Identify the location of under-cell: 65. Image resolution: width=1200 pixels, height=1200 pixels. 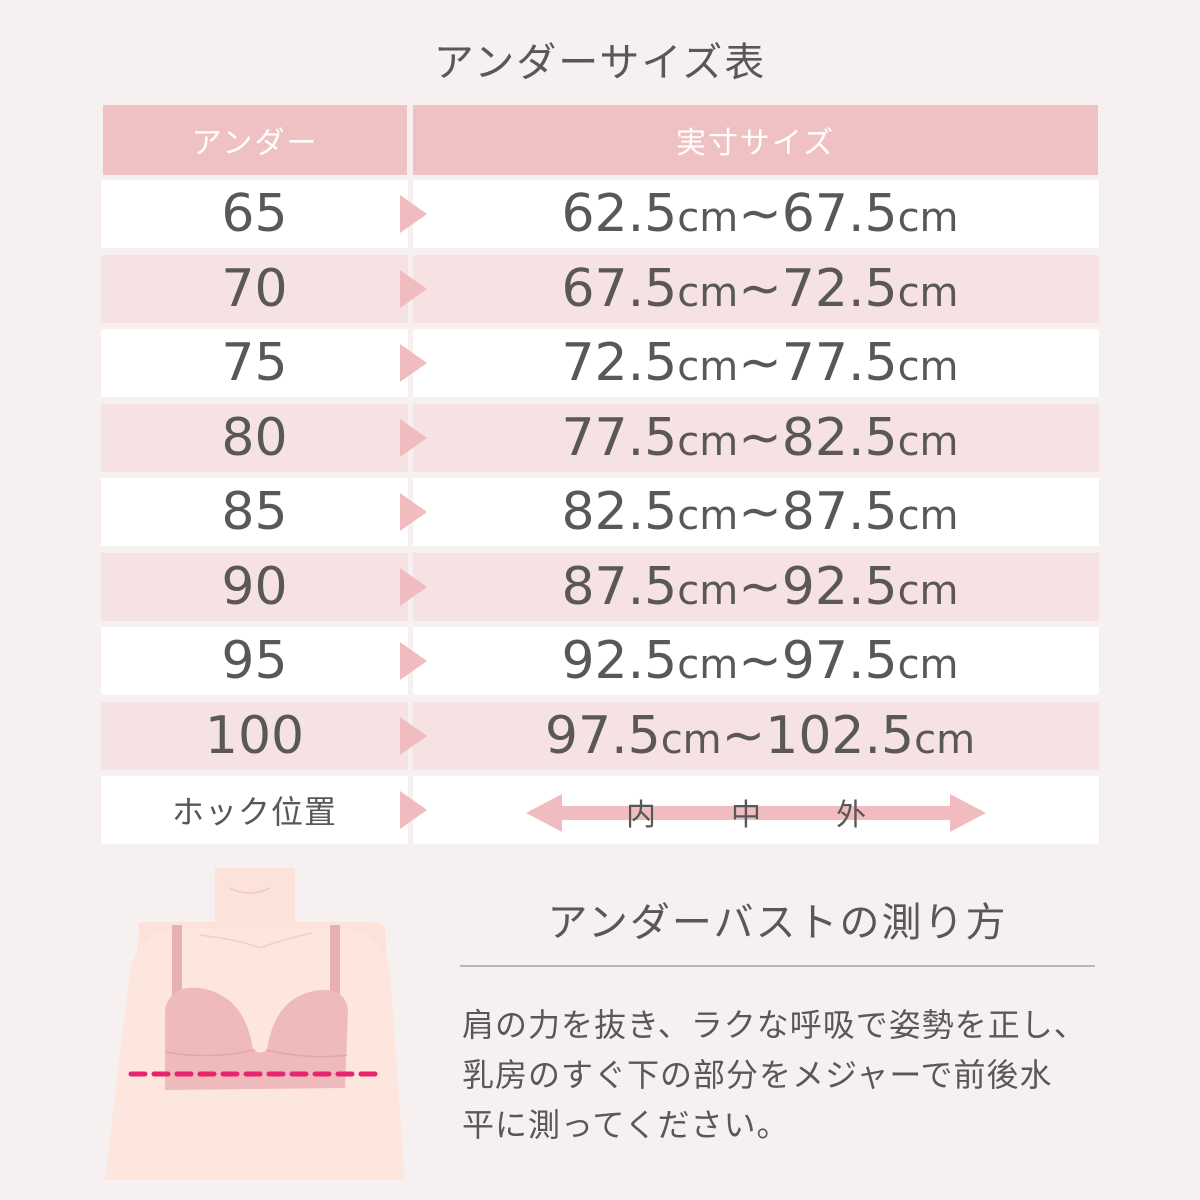
(254, 214).